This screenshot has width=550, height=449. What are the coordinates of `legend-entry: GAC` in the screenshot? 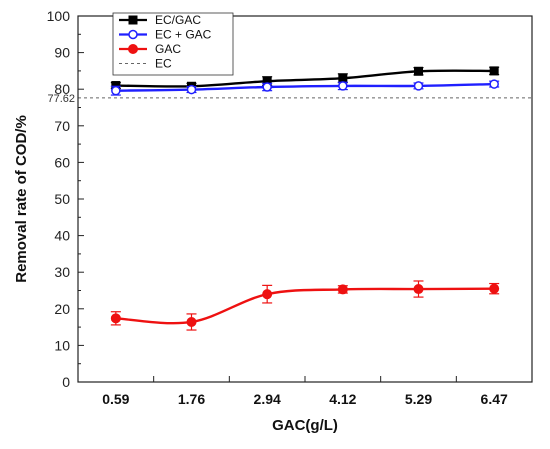 It's located at (150, 49).